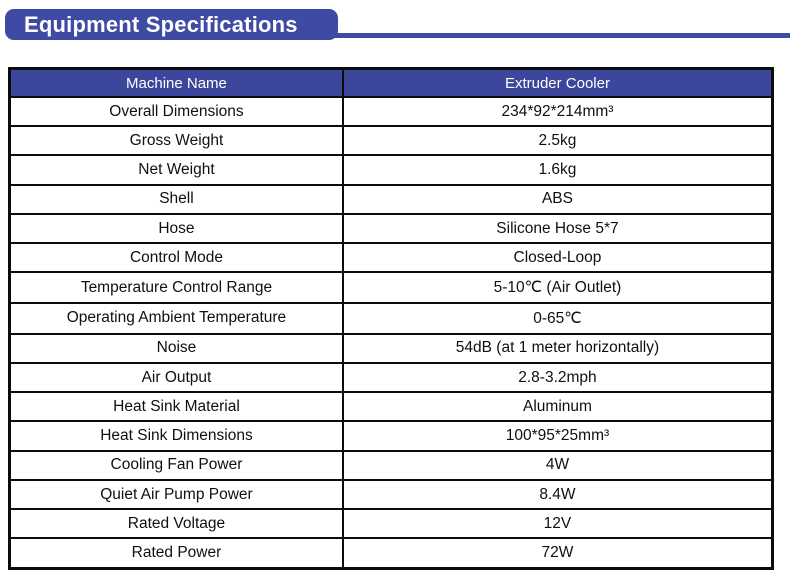  I want to click on spec-value-cell: 5-10℃ (Air Outlet), so click(557, 288).